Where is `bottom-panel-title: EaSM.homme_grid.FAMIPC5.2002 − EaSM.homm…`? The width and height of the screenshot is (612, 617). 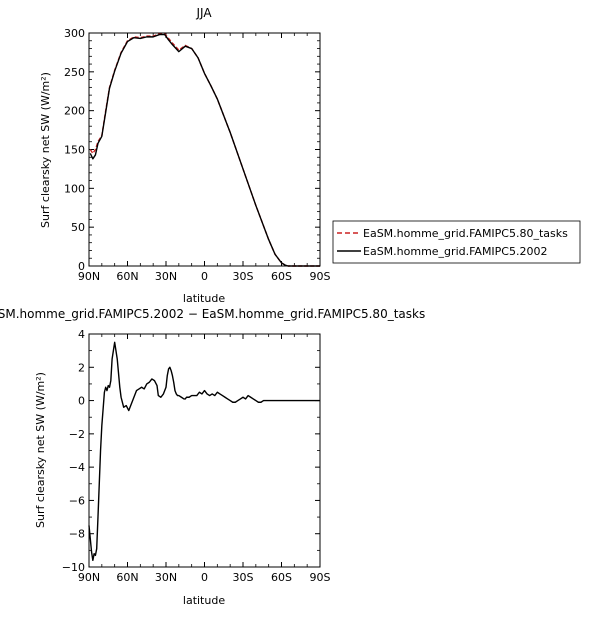 bottom-panel-title: EaSM.homme_grid.FAMIPC5.2002 − EaSM.homm… is located at coordinates (212, 314).